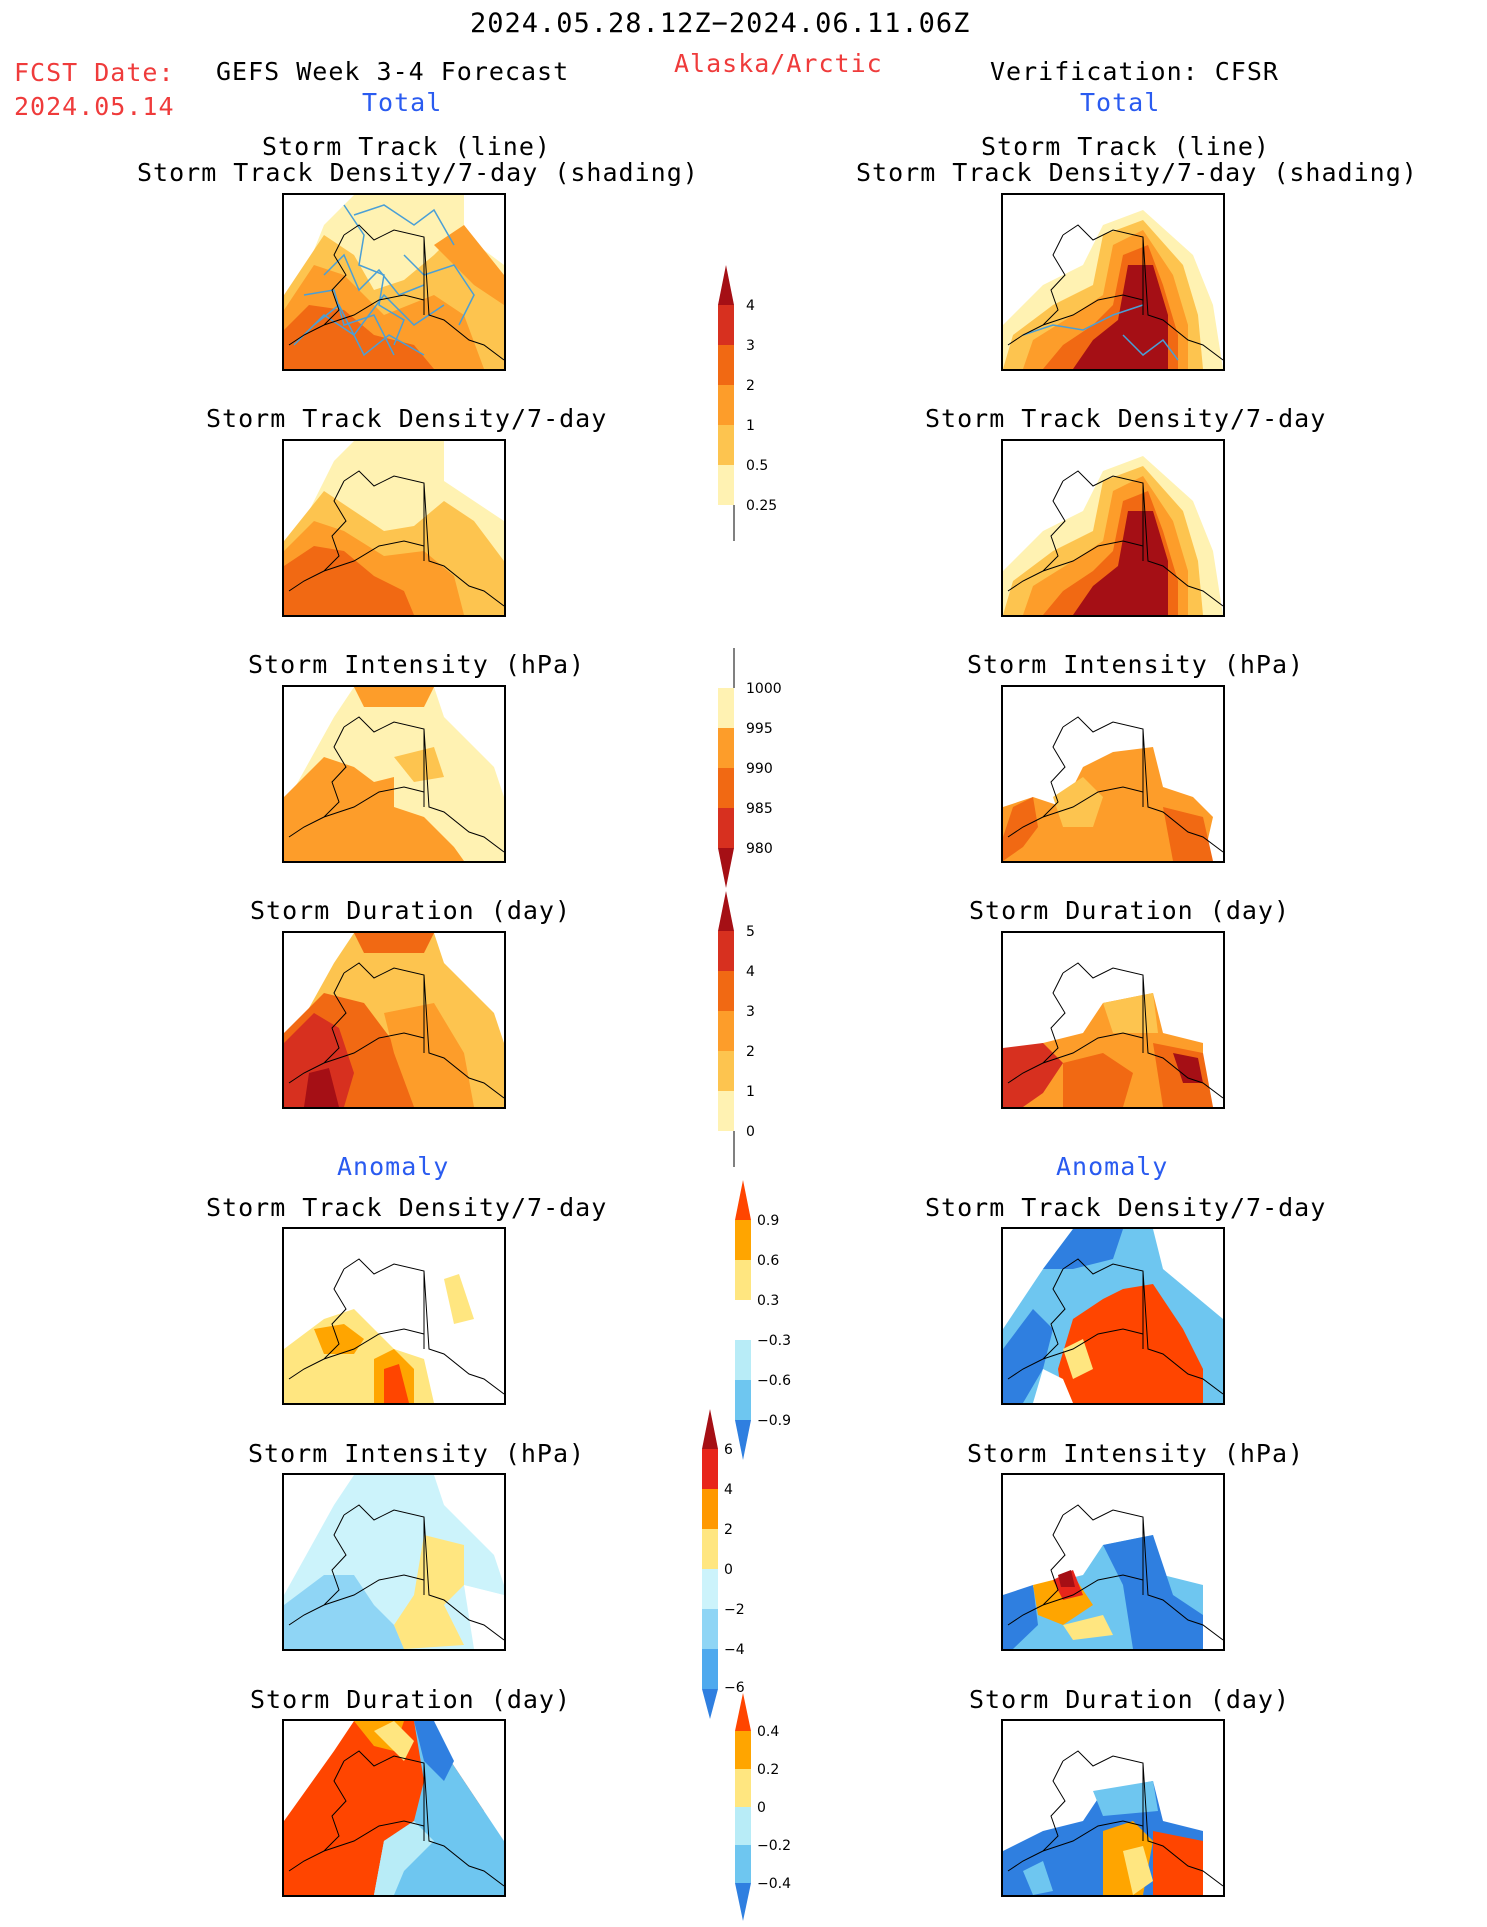 This screenshot has width=1487, height=1927. I want to click on colorbar-density-label-5: 0.25, so click(761, 506).